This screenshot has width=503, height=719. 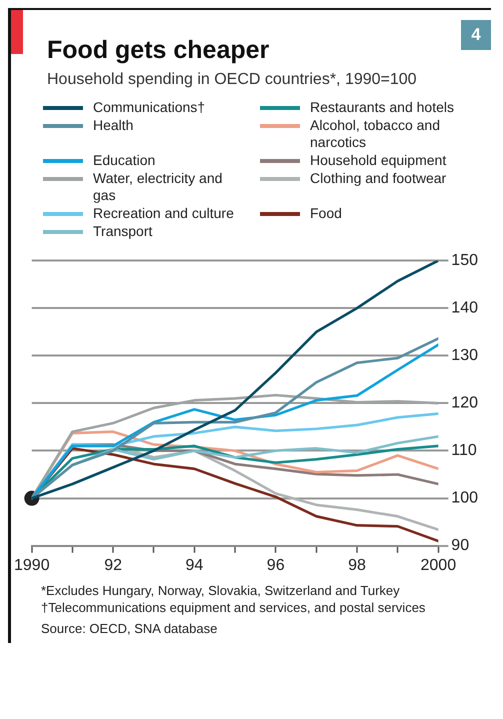 I want to click on y-tick-label: 90, so click(x=460, y=545).